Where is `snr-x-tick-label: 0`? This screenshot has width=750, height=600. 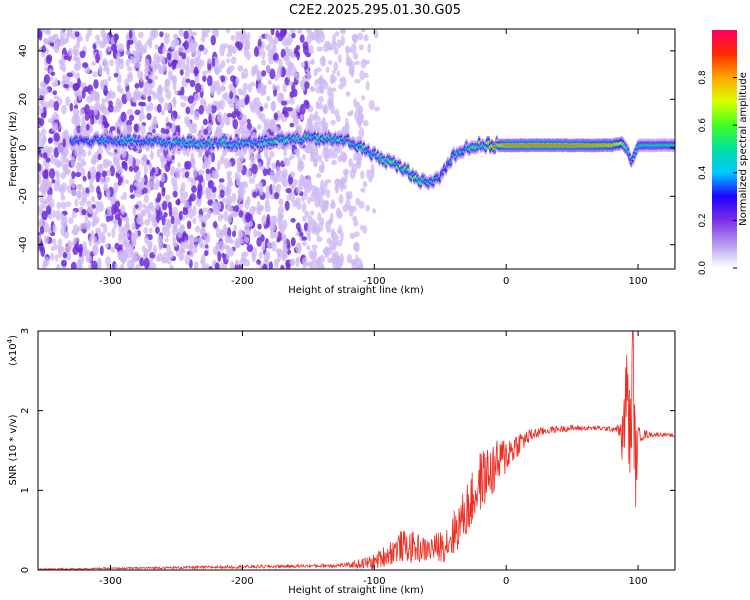
snr-x-tick-label: 0 is located at coordinates (506, 581).